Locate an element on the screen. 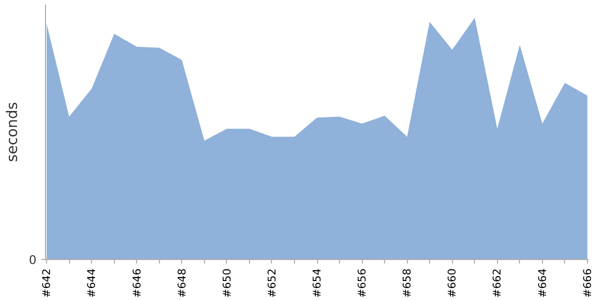 Image resolution: width=600 pixels, height=300 pixels. y-axis-title: seconds is located at coordinates (12, 132).